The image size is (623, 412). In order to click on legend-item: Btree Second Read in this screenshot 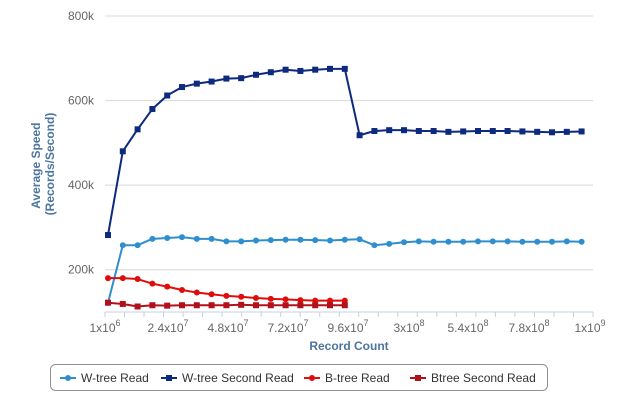, I will do `click(473, 378)`.